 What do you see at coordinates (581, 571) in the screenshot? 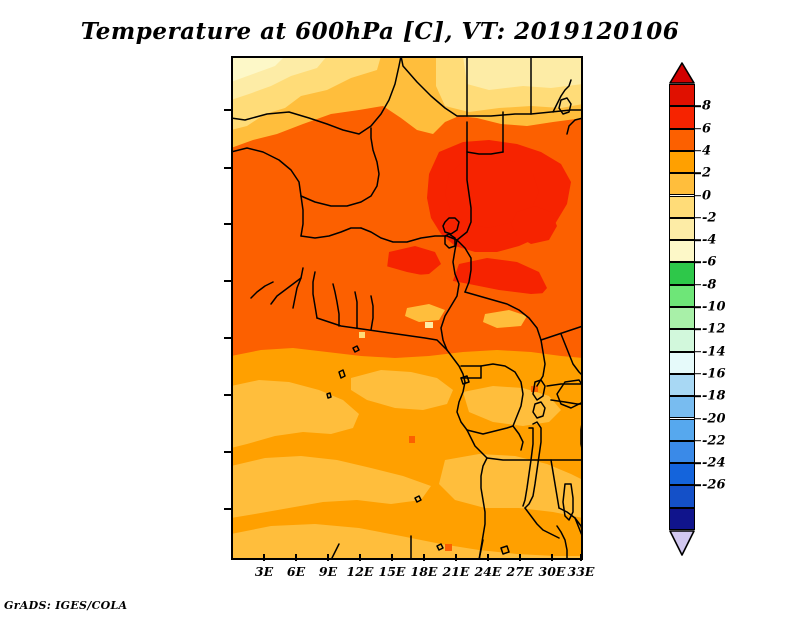
I see `lon-label-33e: 33E` at bounding box center [581, 571].